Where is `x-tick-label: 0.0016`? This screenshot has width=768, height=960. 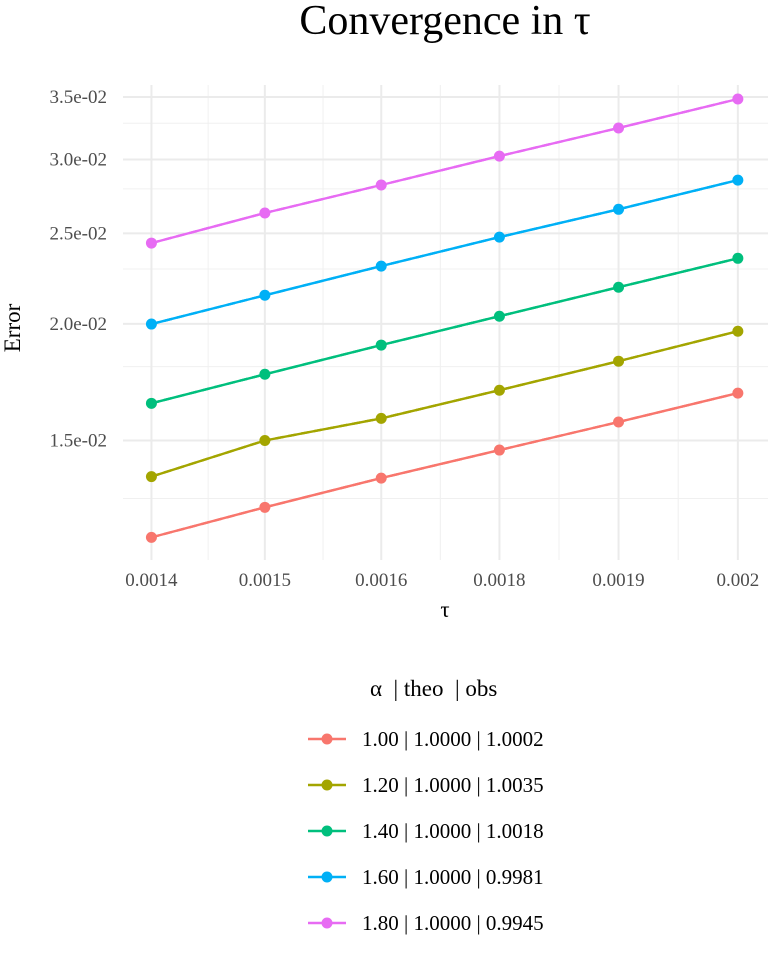 x-tick-label: 0.0016 is located at coordinates (381, 580).